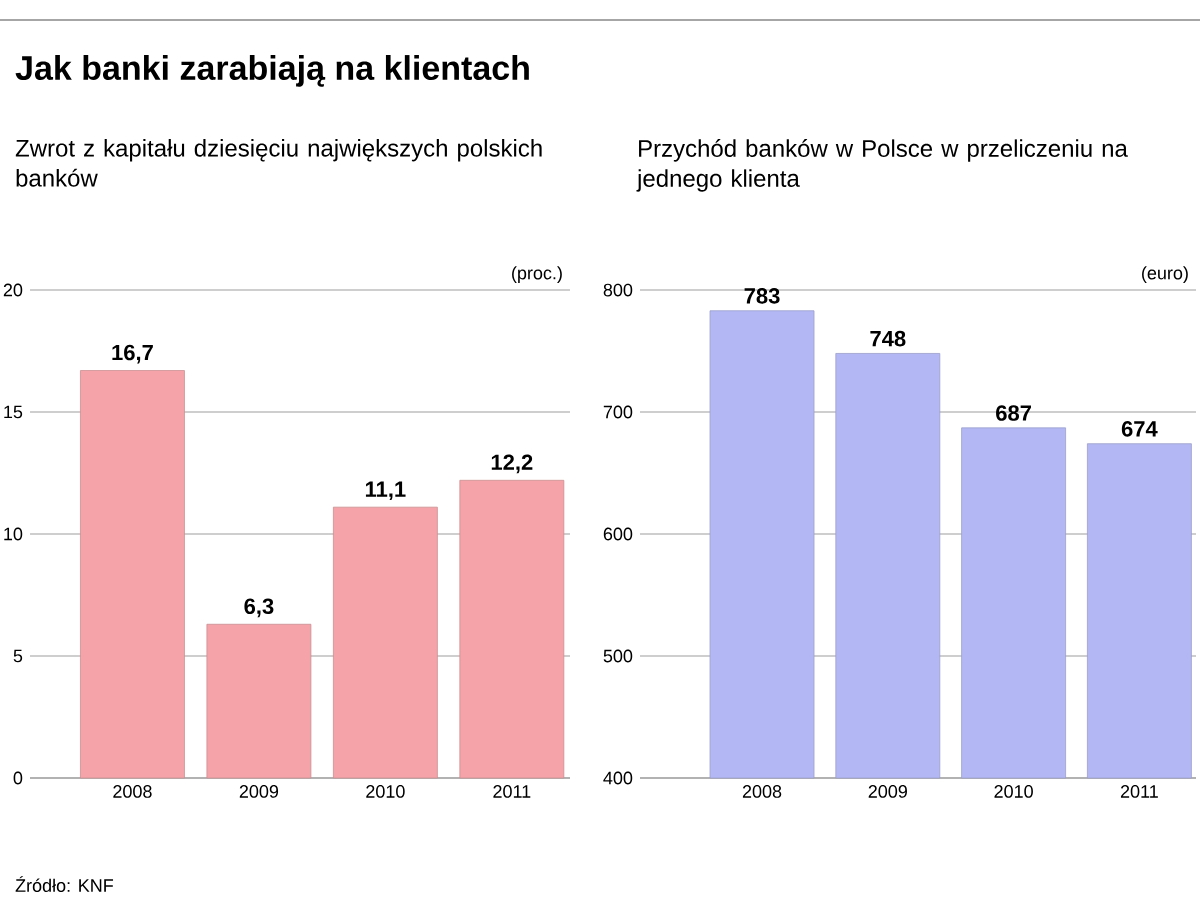  I want to click on data-label: 12,2, so click(512, 464).